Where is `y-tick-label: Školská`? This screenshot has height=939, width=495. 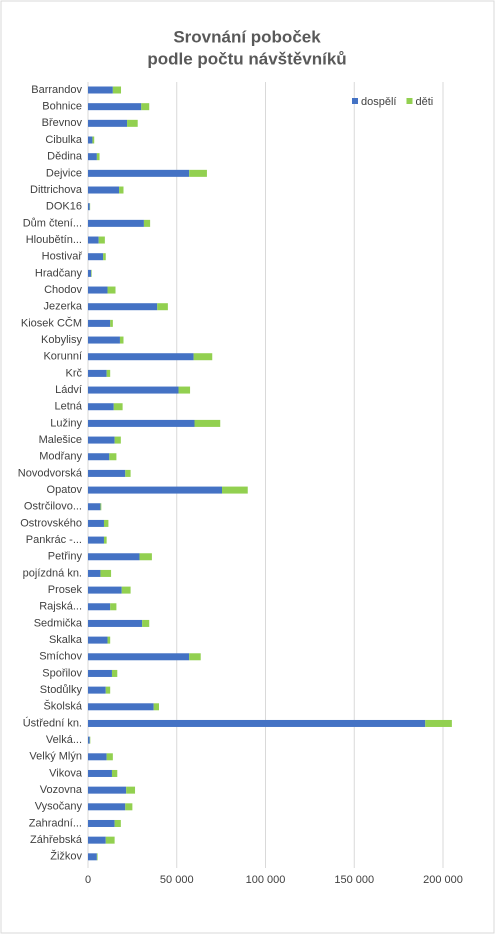 y-tick-label: Školská is located at coordinates (62, 706).